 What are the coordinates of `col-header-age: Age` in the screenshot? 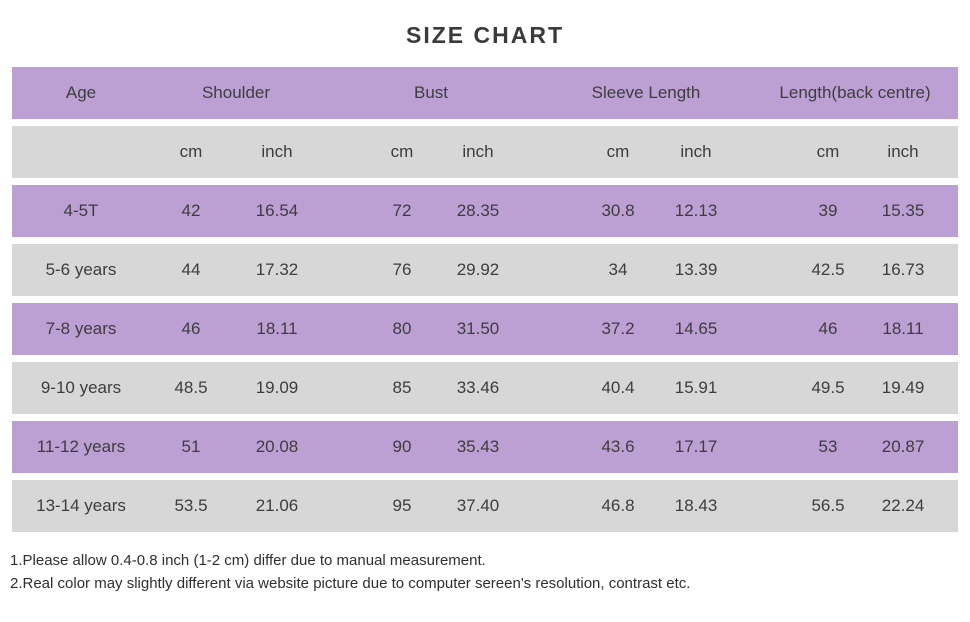 It's located at (81, 93).